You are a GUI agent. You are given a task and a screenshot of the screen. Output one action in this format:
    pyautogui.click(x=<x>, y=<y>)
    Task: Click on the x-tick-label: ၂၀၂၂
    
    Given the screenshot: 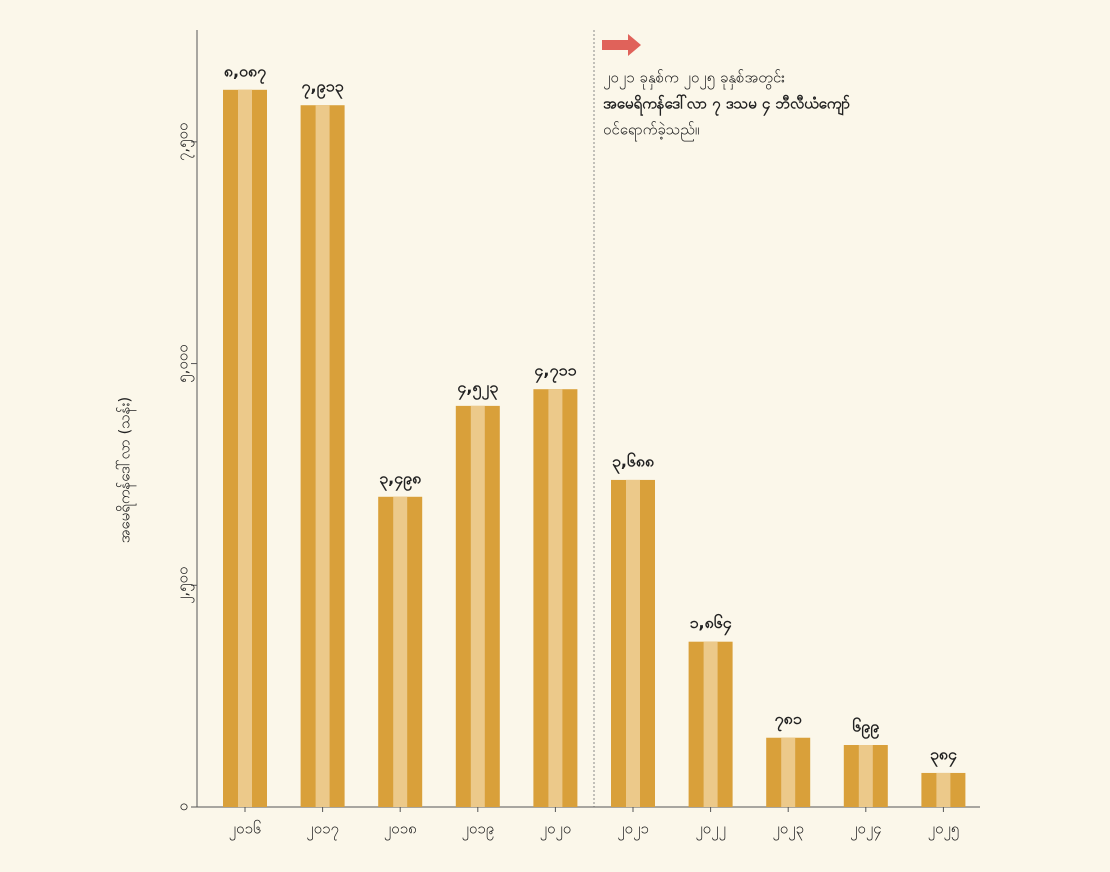 What is the action you would take?
    pyautogui.click(x=710, y=830)
    